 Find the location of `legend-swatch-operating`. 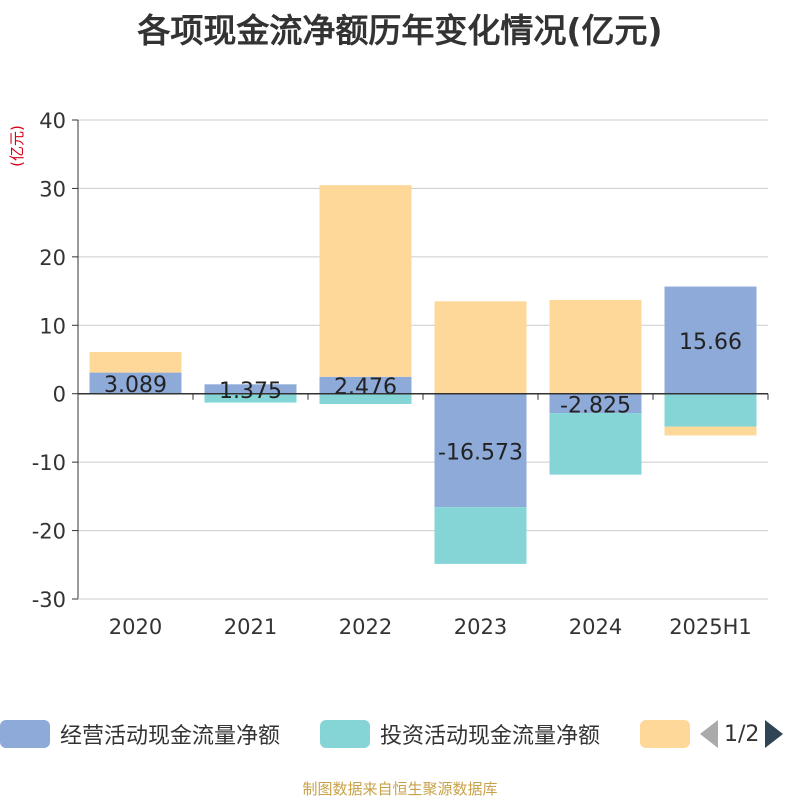

legend-swatch-operating is located at coordinates (25, 734).